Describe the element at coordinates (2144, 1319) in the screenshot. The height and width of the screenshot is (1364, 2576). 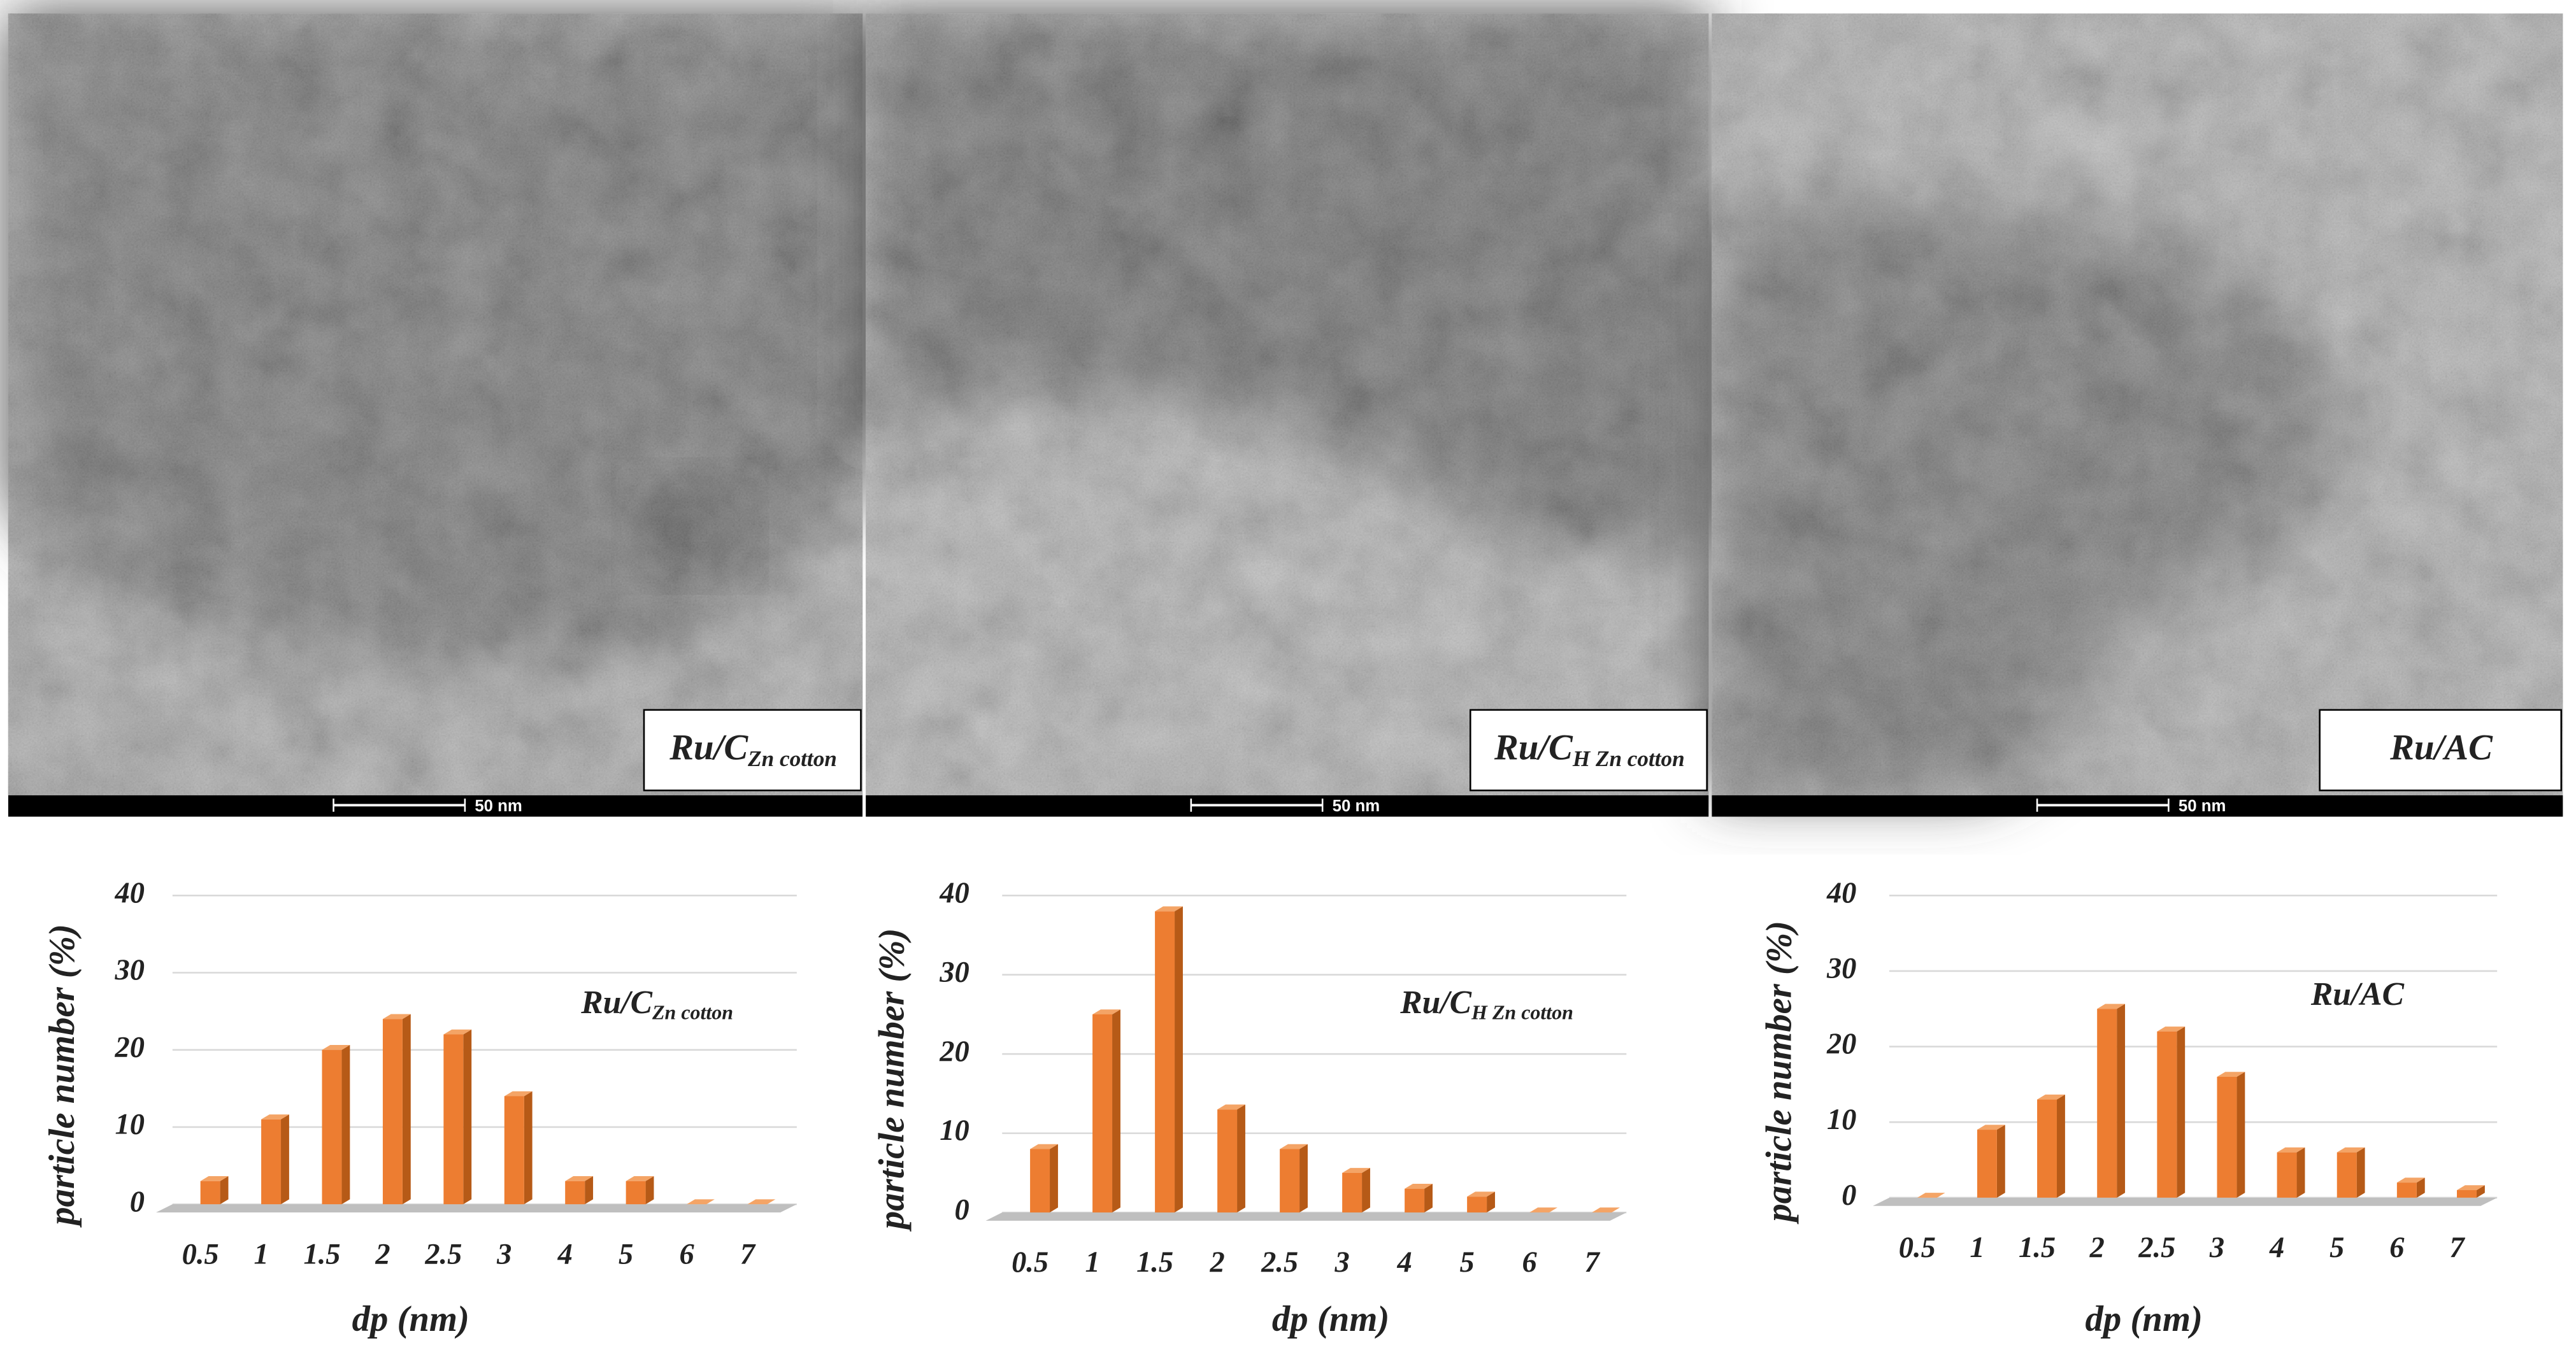
I see `x-axis-label: dp (nm)` at that location.